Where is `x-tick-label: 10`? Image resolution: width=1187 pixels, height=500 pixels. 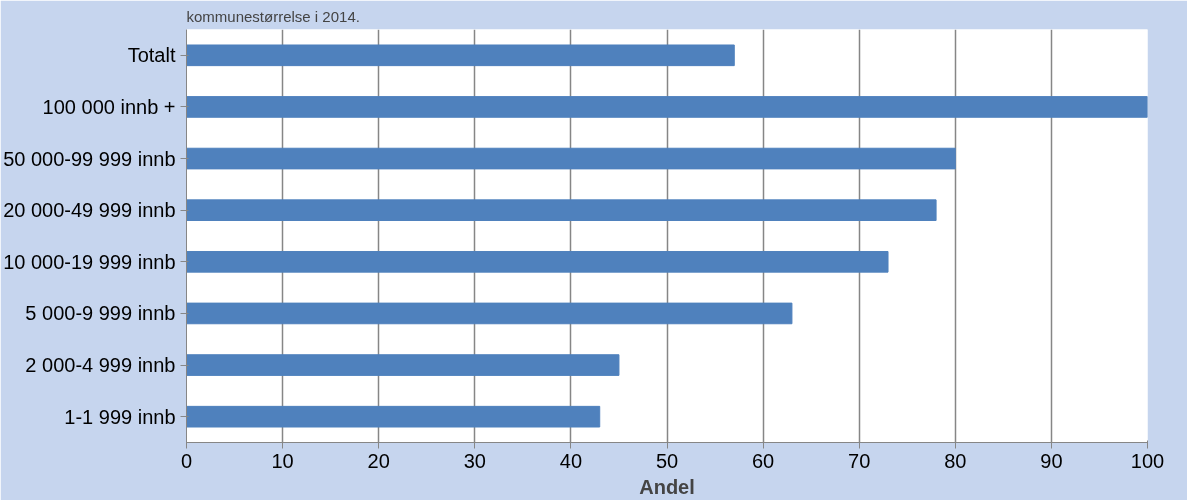
x-tick-label: 10 is located at coordinates (282, 460).